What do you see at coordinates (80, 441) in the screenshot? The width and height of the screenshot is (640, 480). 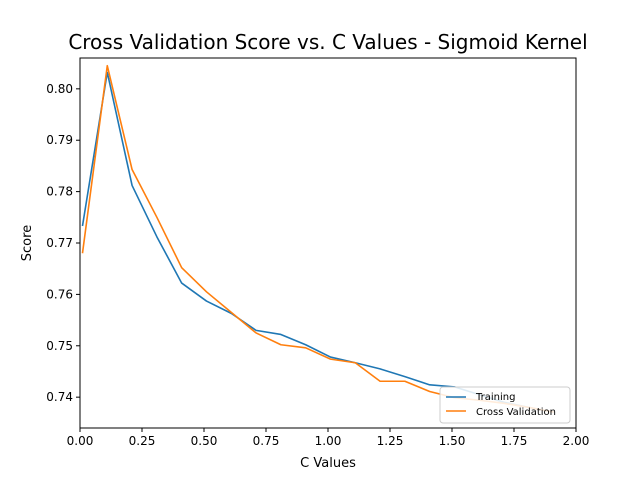 I see `x-tick-label: 0.00` at bounding box center [80, 441].